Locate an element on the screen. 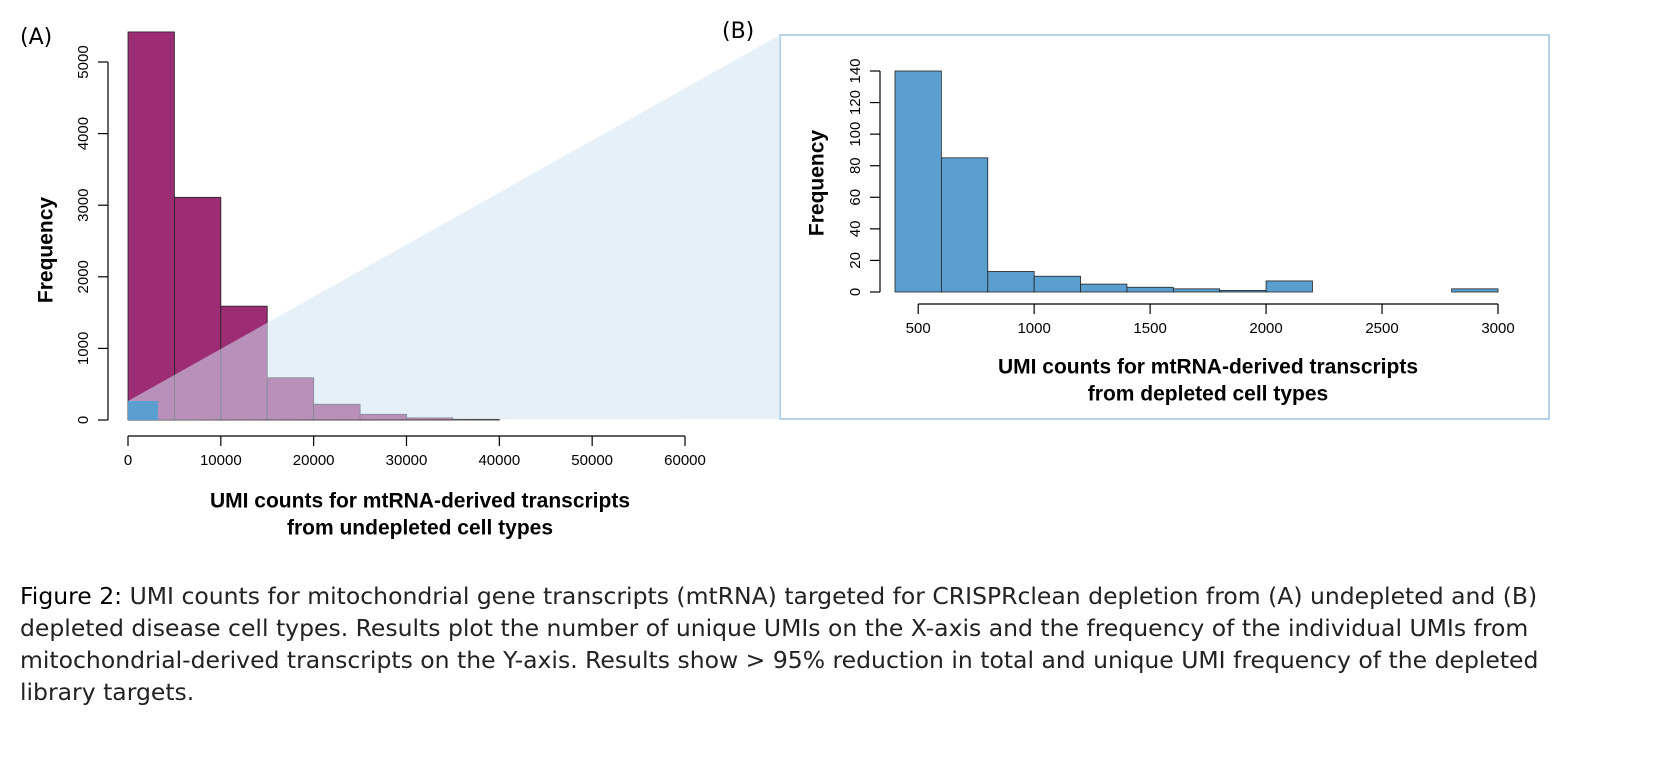 The image size is (1659, 763). x-tick-label: 2000 is located at coordinates (1265, 328).